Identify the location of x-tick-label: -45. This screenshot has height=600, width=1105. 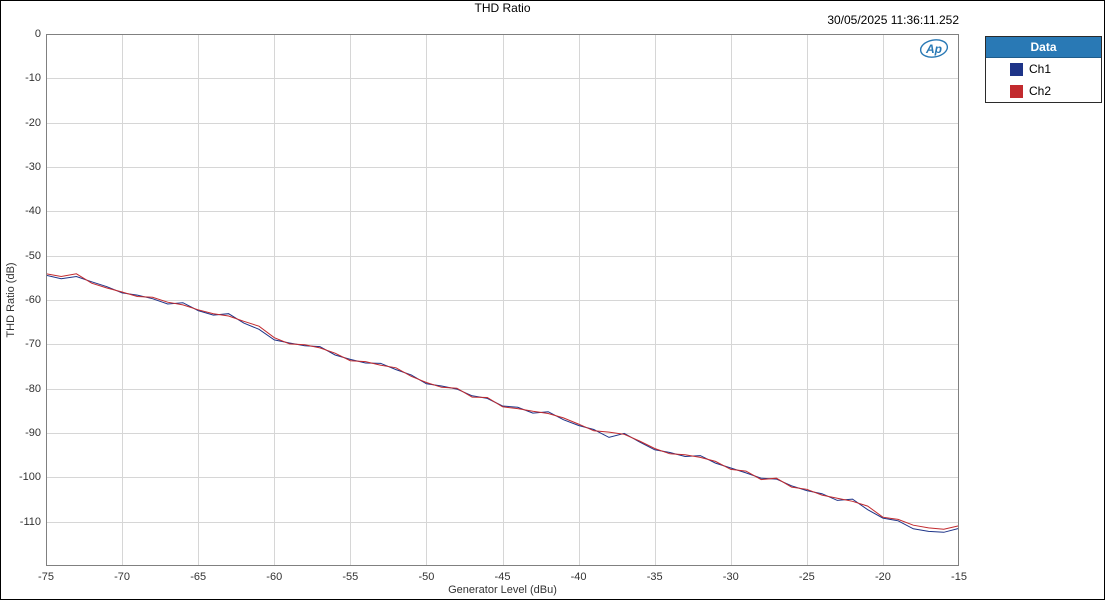
(502, 577).